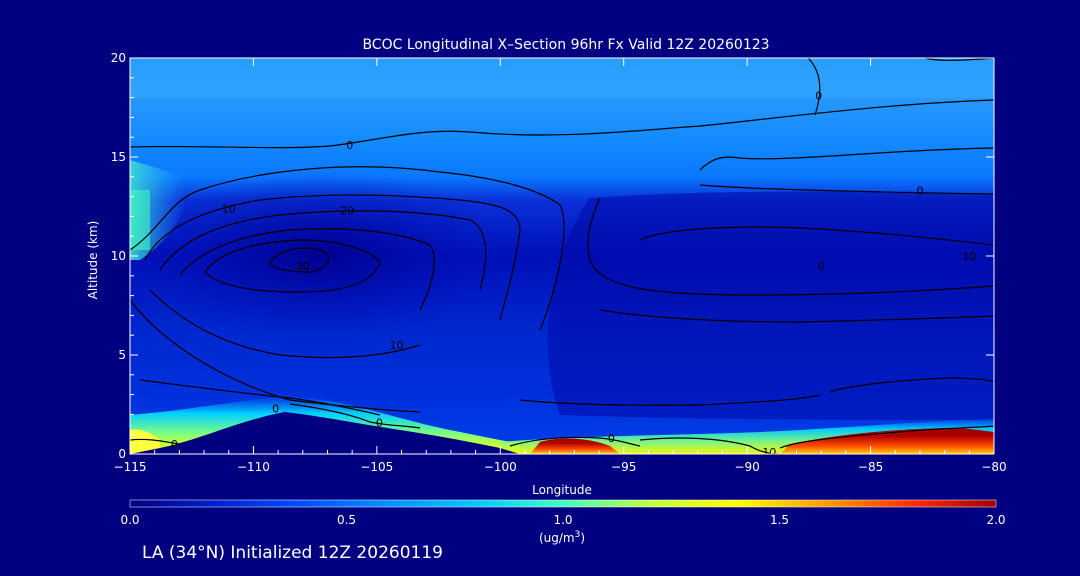 Image resolution: width=1080 pixels, height=576 pixels. What do you see at coordinates (376, 467) in the screenshot?
I see `x-tick-label: −105` at bounding box center [376, 467].